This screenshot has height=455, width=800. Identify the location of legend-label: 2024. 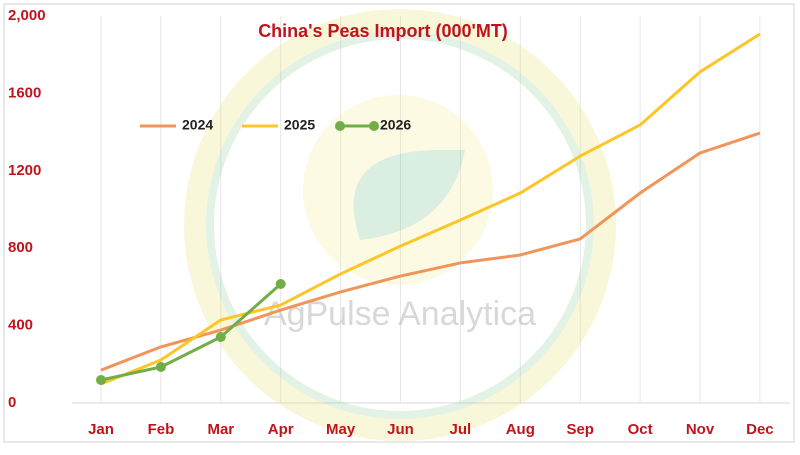
(197, 125).